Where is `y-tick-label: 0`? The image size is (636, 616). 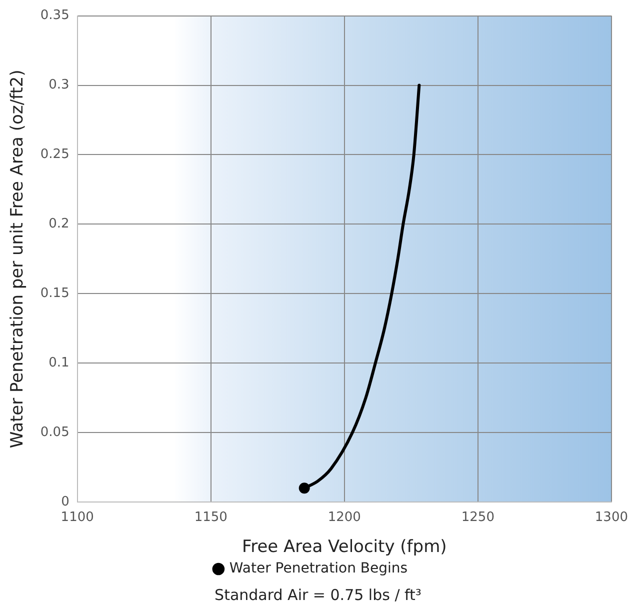 y-tick-label: 0 is located at coordinates (65, 502).